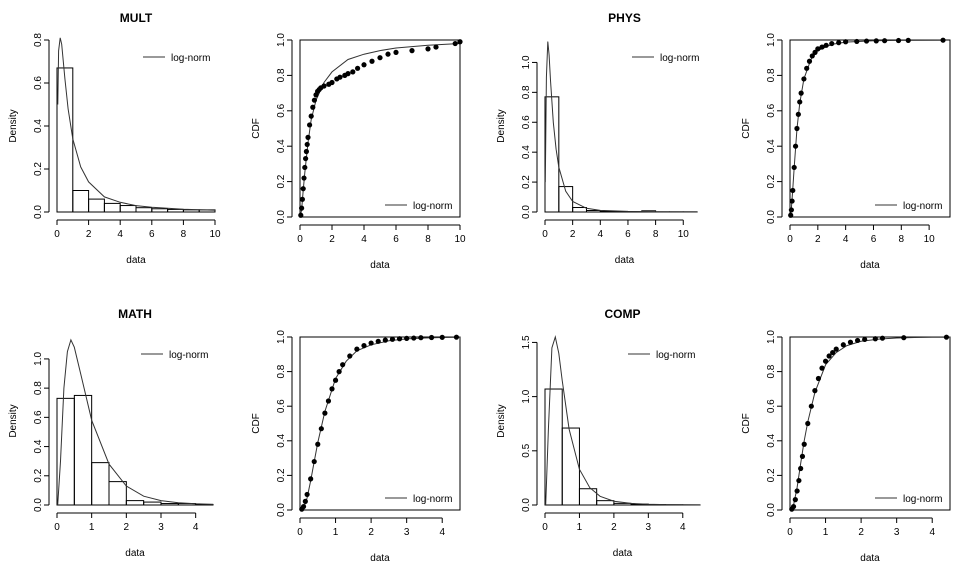 Image resolution: width=961 pixels, height=570 pixels. I want to click on y-tick-label: 0.2, so click(771, 181).